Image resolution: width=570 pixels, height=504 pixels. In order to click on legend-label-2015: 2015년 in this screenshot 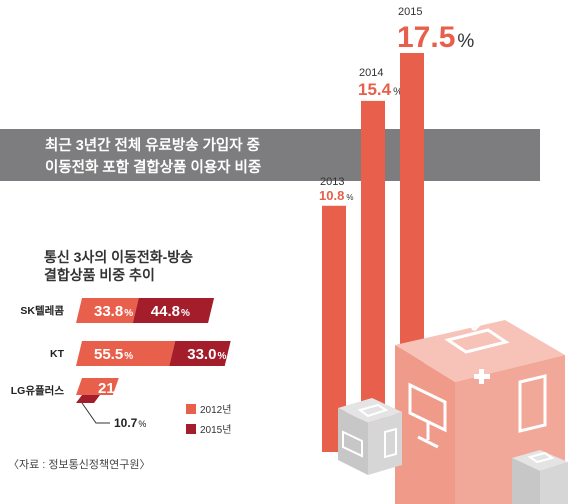, I will do `click(215, 430)`.